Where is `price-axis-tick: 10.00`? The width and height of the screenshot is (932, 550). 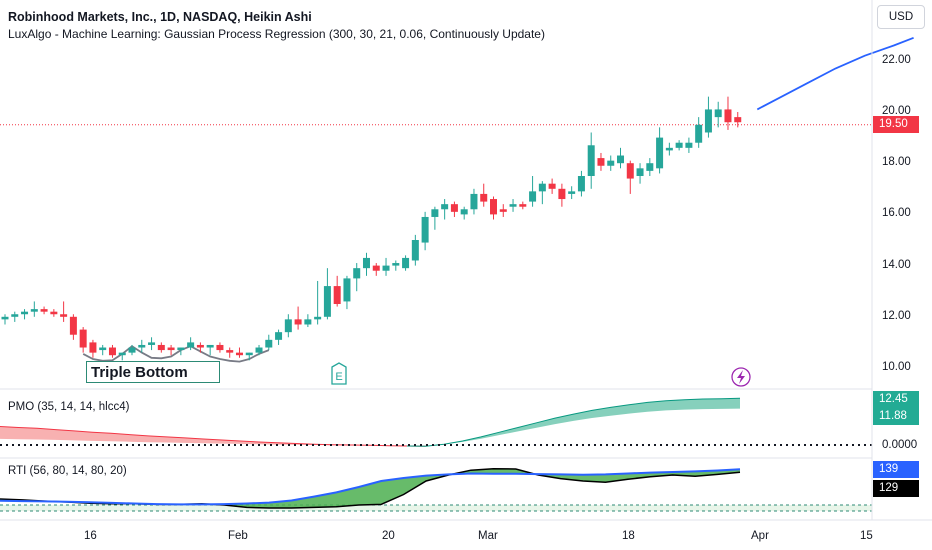 price-axis-tick: 10.00 is located at coordinates (896, 367).